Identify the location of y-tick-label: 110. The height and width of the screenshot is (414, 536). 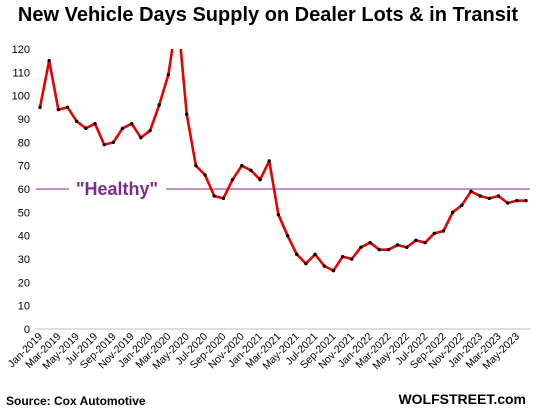
(21, 73).